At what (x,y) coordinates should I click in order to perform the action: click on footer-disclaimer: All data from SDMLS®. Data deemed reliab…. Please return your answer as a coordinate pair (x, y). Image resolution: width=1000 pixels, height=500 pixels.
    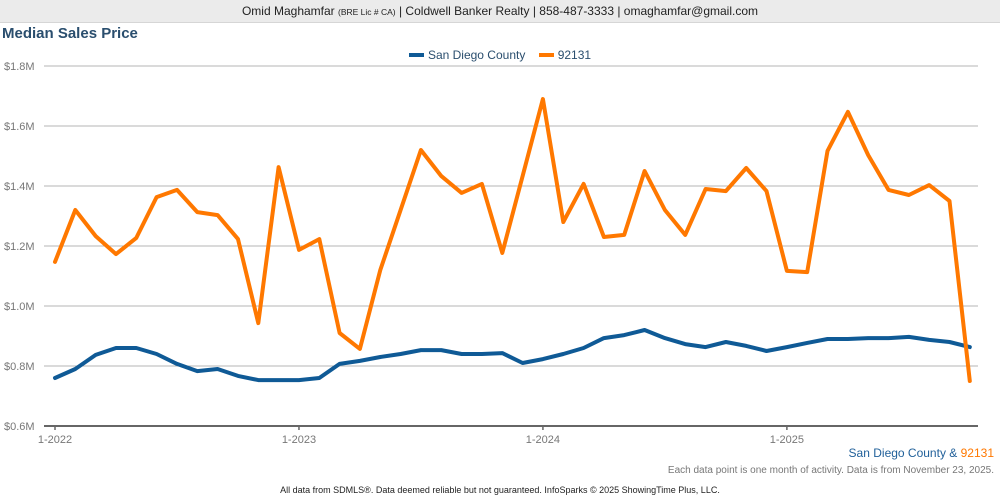
    Looking at the image, I should click on (500, 490).